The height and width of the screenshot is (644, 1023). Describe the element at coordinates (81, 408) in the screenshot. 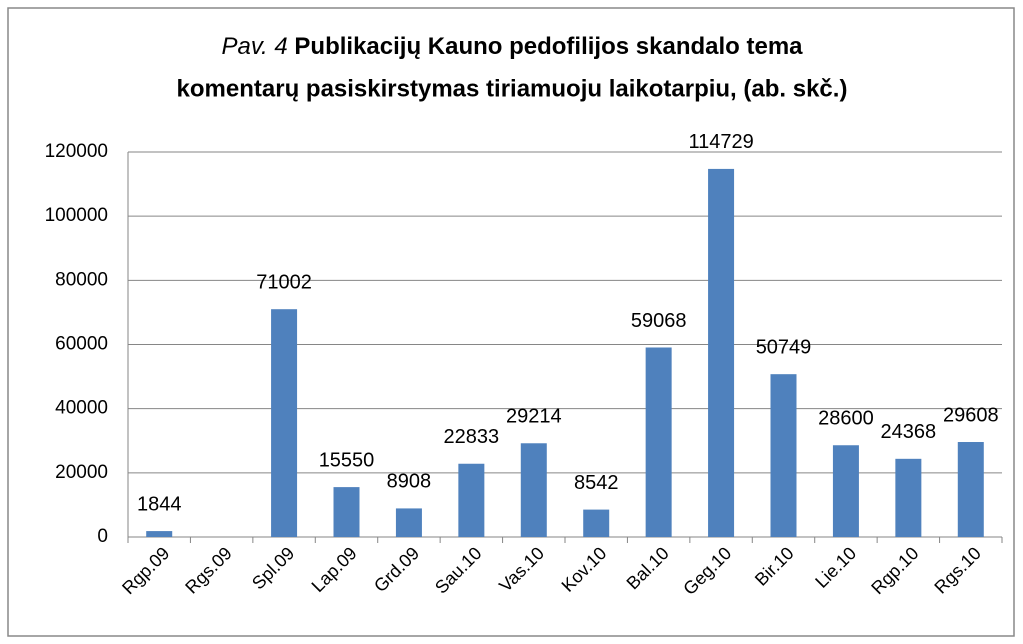

I see `y-tick-label: 40000` at that location.